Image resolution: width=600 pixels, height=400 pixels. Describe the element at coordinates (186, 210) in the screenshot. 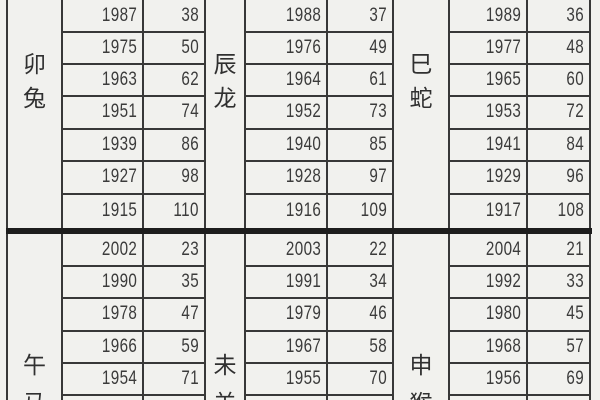

I see `age-value: 110` at that location.